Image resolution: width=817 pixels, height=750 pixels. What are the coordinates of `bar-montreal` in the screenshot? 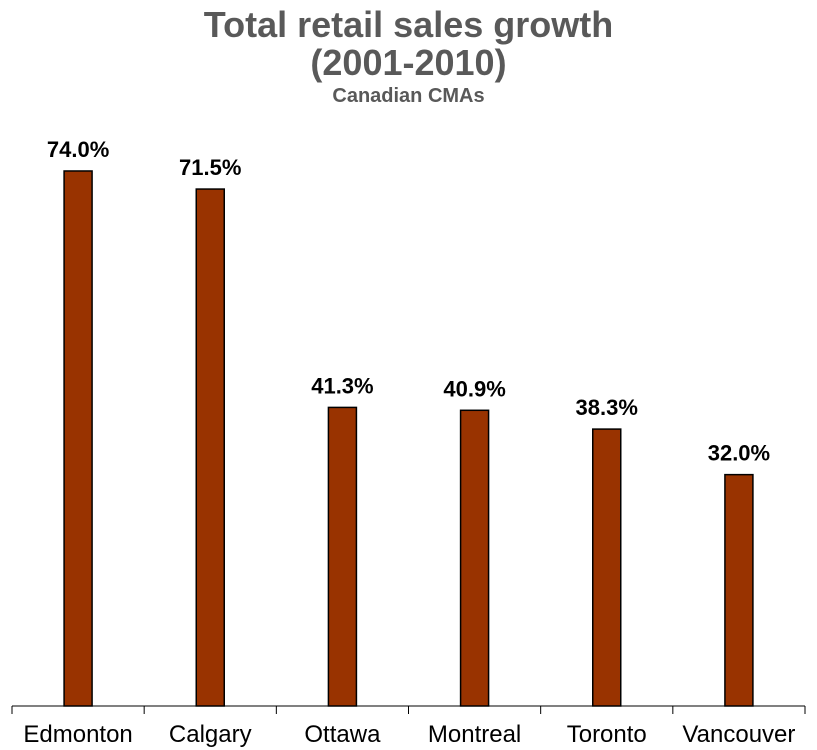 It's located at (474, 558).